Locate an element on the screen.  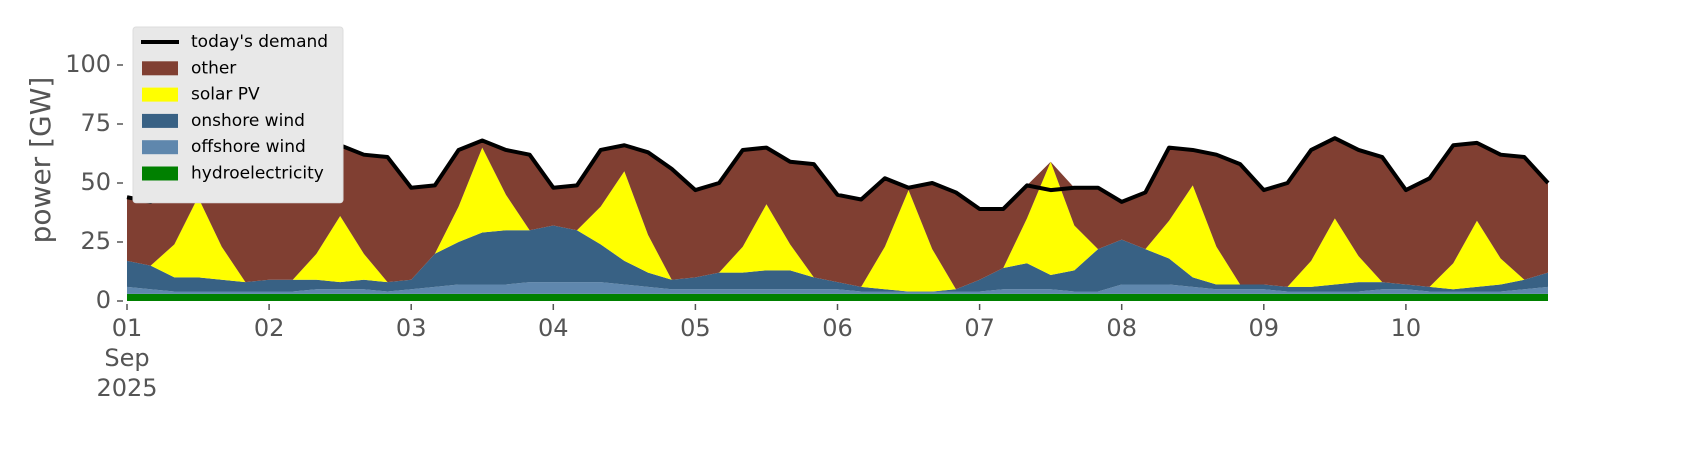
x-tick-label: 07 is located at coordinates (979, 328).